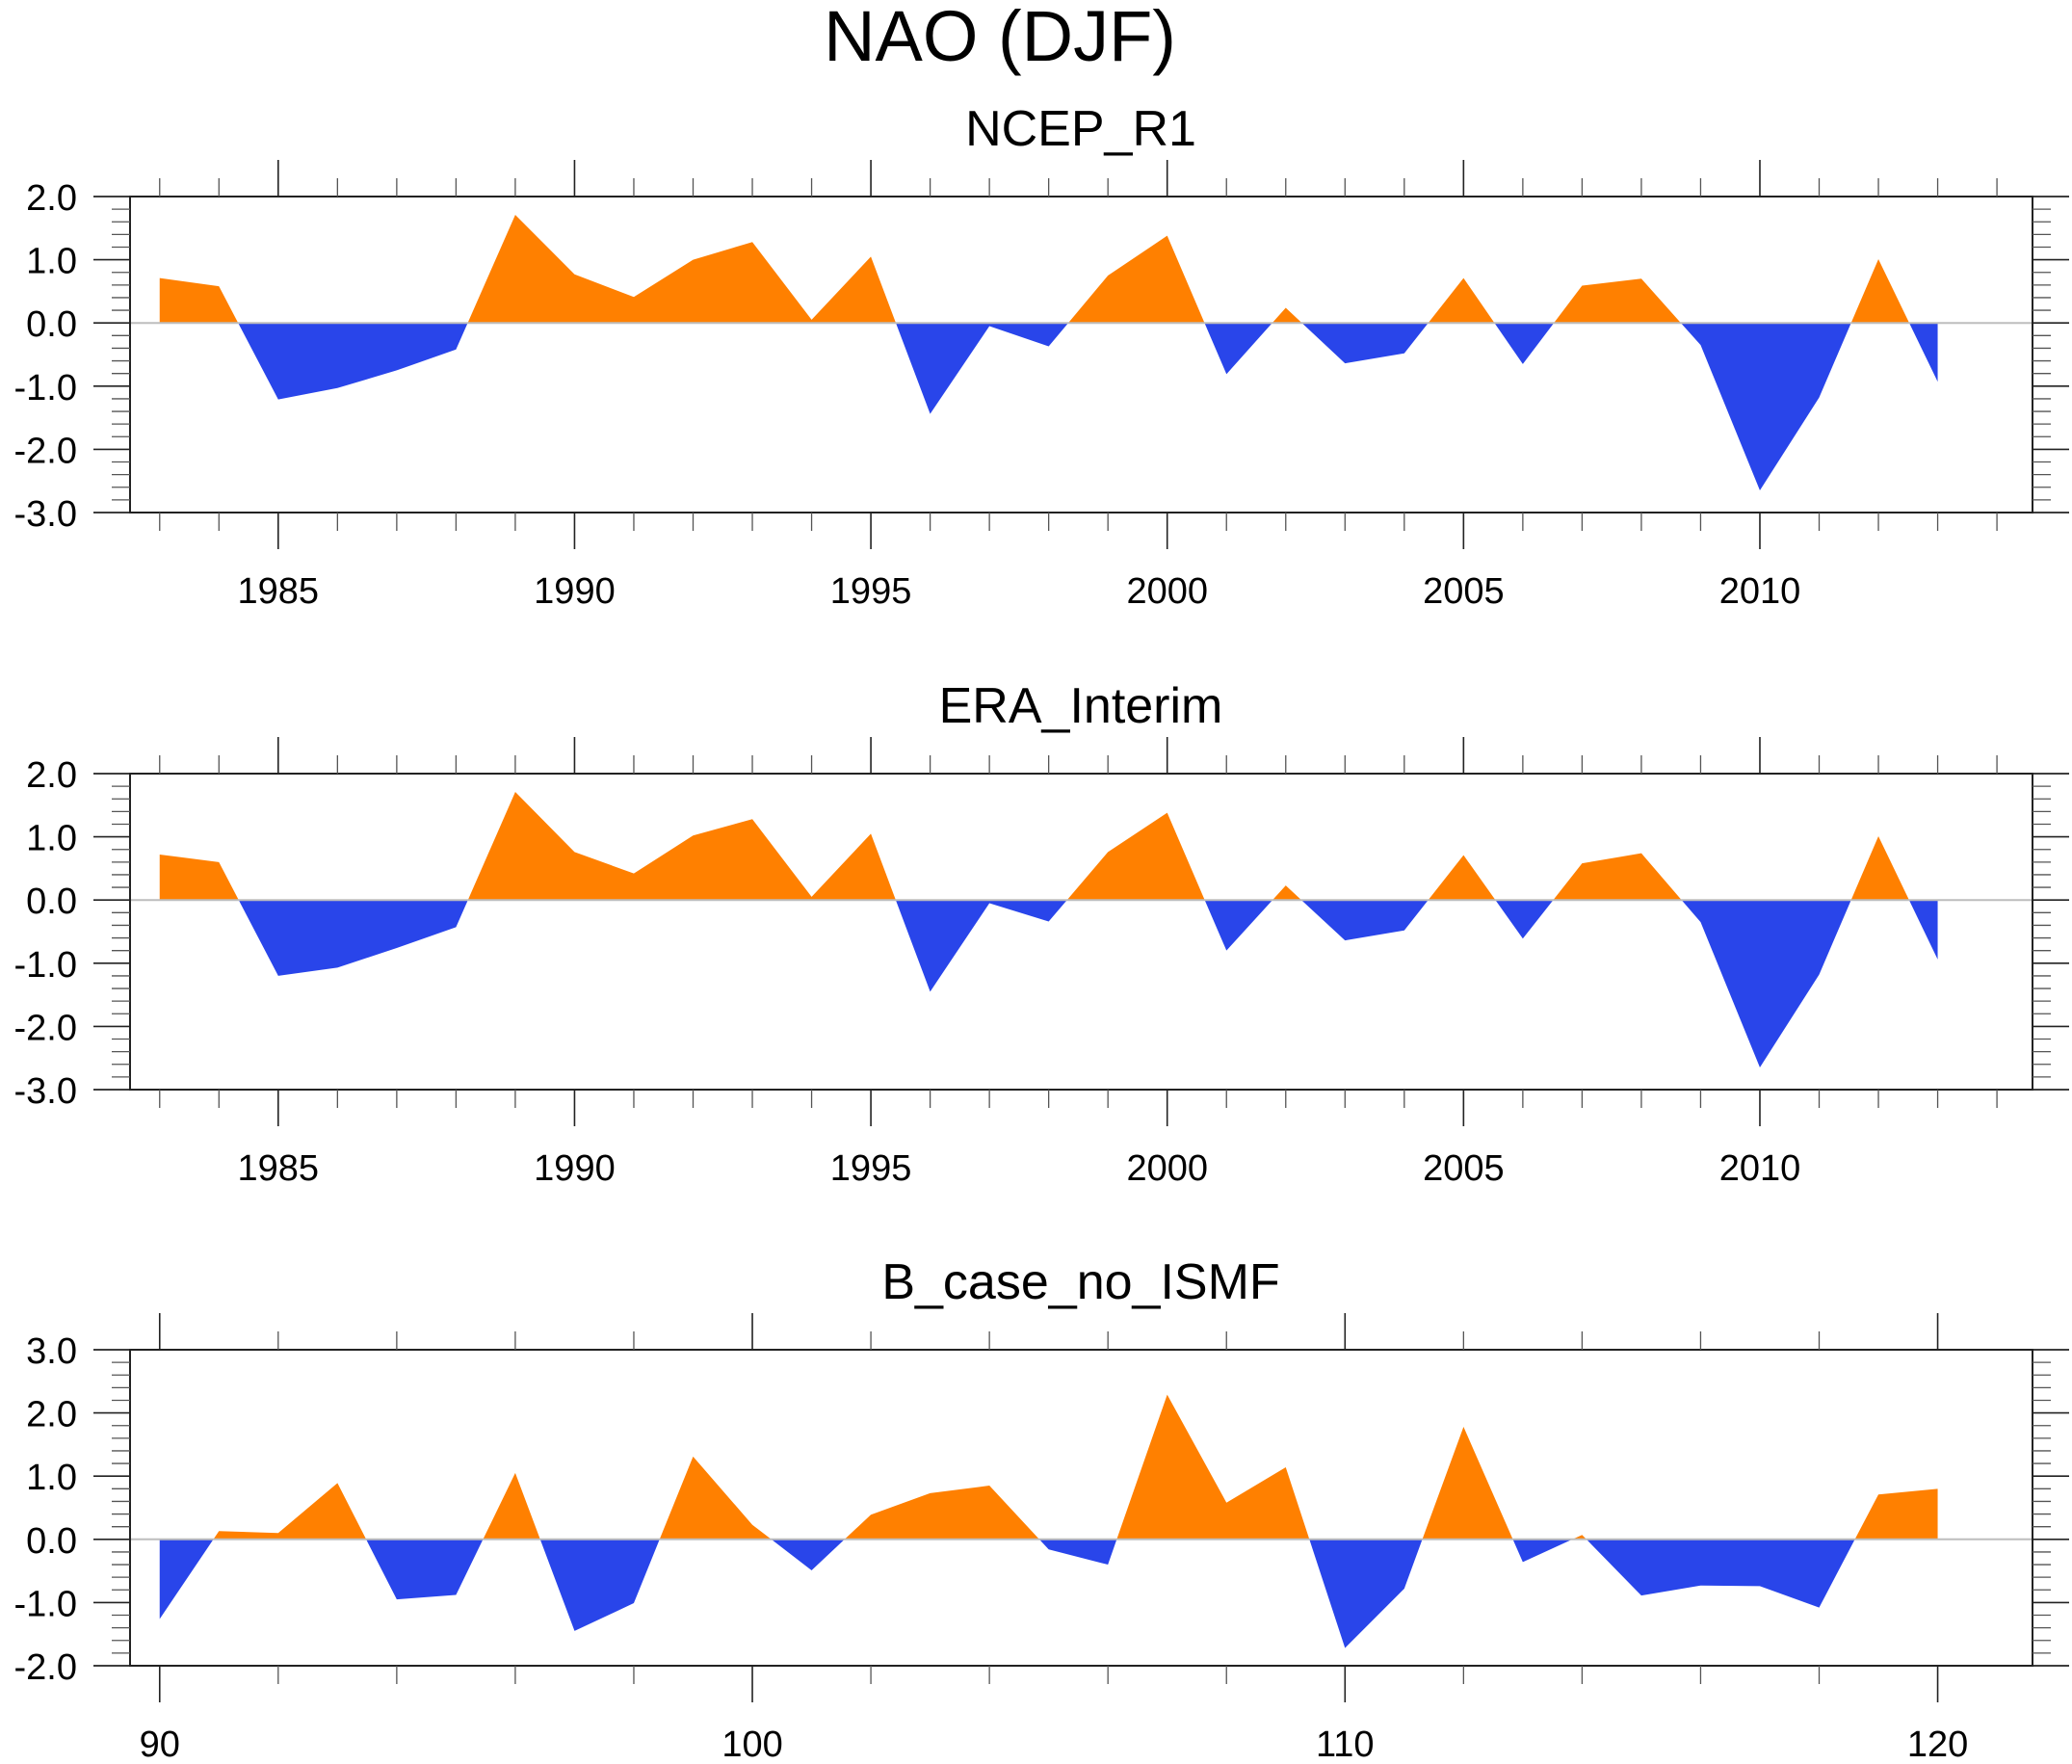 Image resolution: width=2072 pixels, height=1764 pixels. Describe the element at coordinates (1080, 1282) in the screenshot. I see `panel-title: B_case_no_ISMF` at that location.